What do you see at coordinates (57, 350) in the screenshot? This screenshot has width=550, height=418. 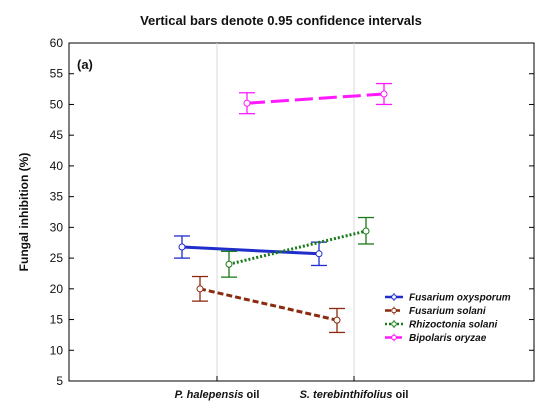 I see `y-tick-label: 10` at bounding box center [57, 350].